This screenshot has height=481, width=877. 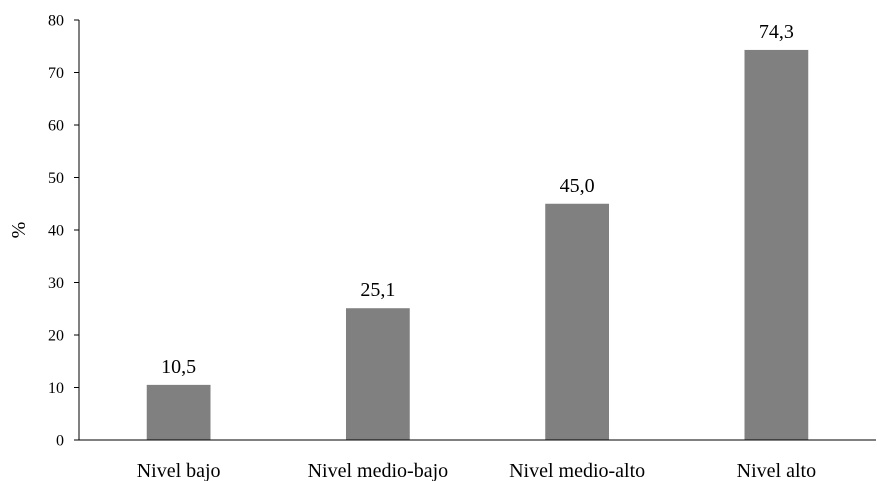 What do you see at coordinates (19, 230) in the screenshot?
I see `y-axis-title: %` at bounding box center [19, 230].